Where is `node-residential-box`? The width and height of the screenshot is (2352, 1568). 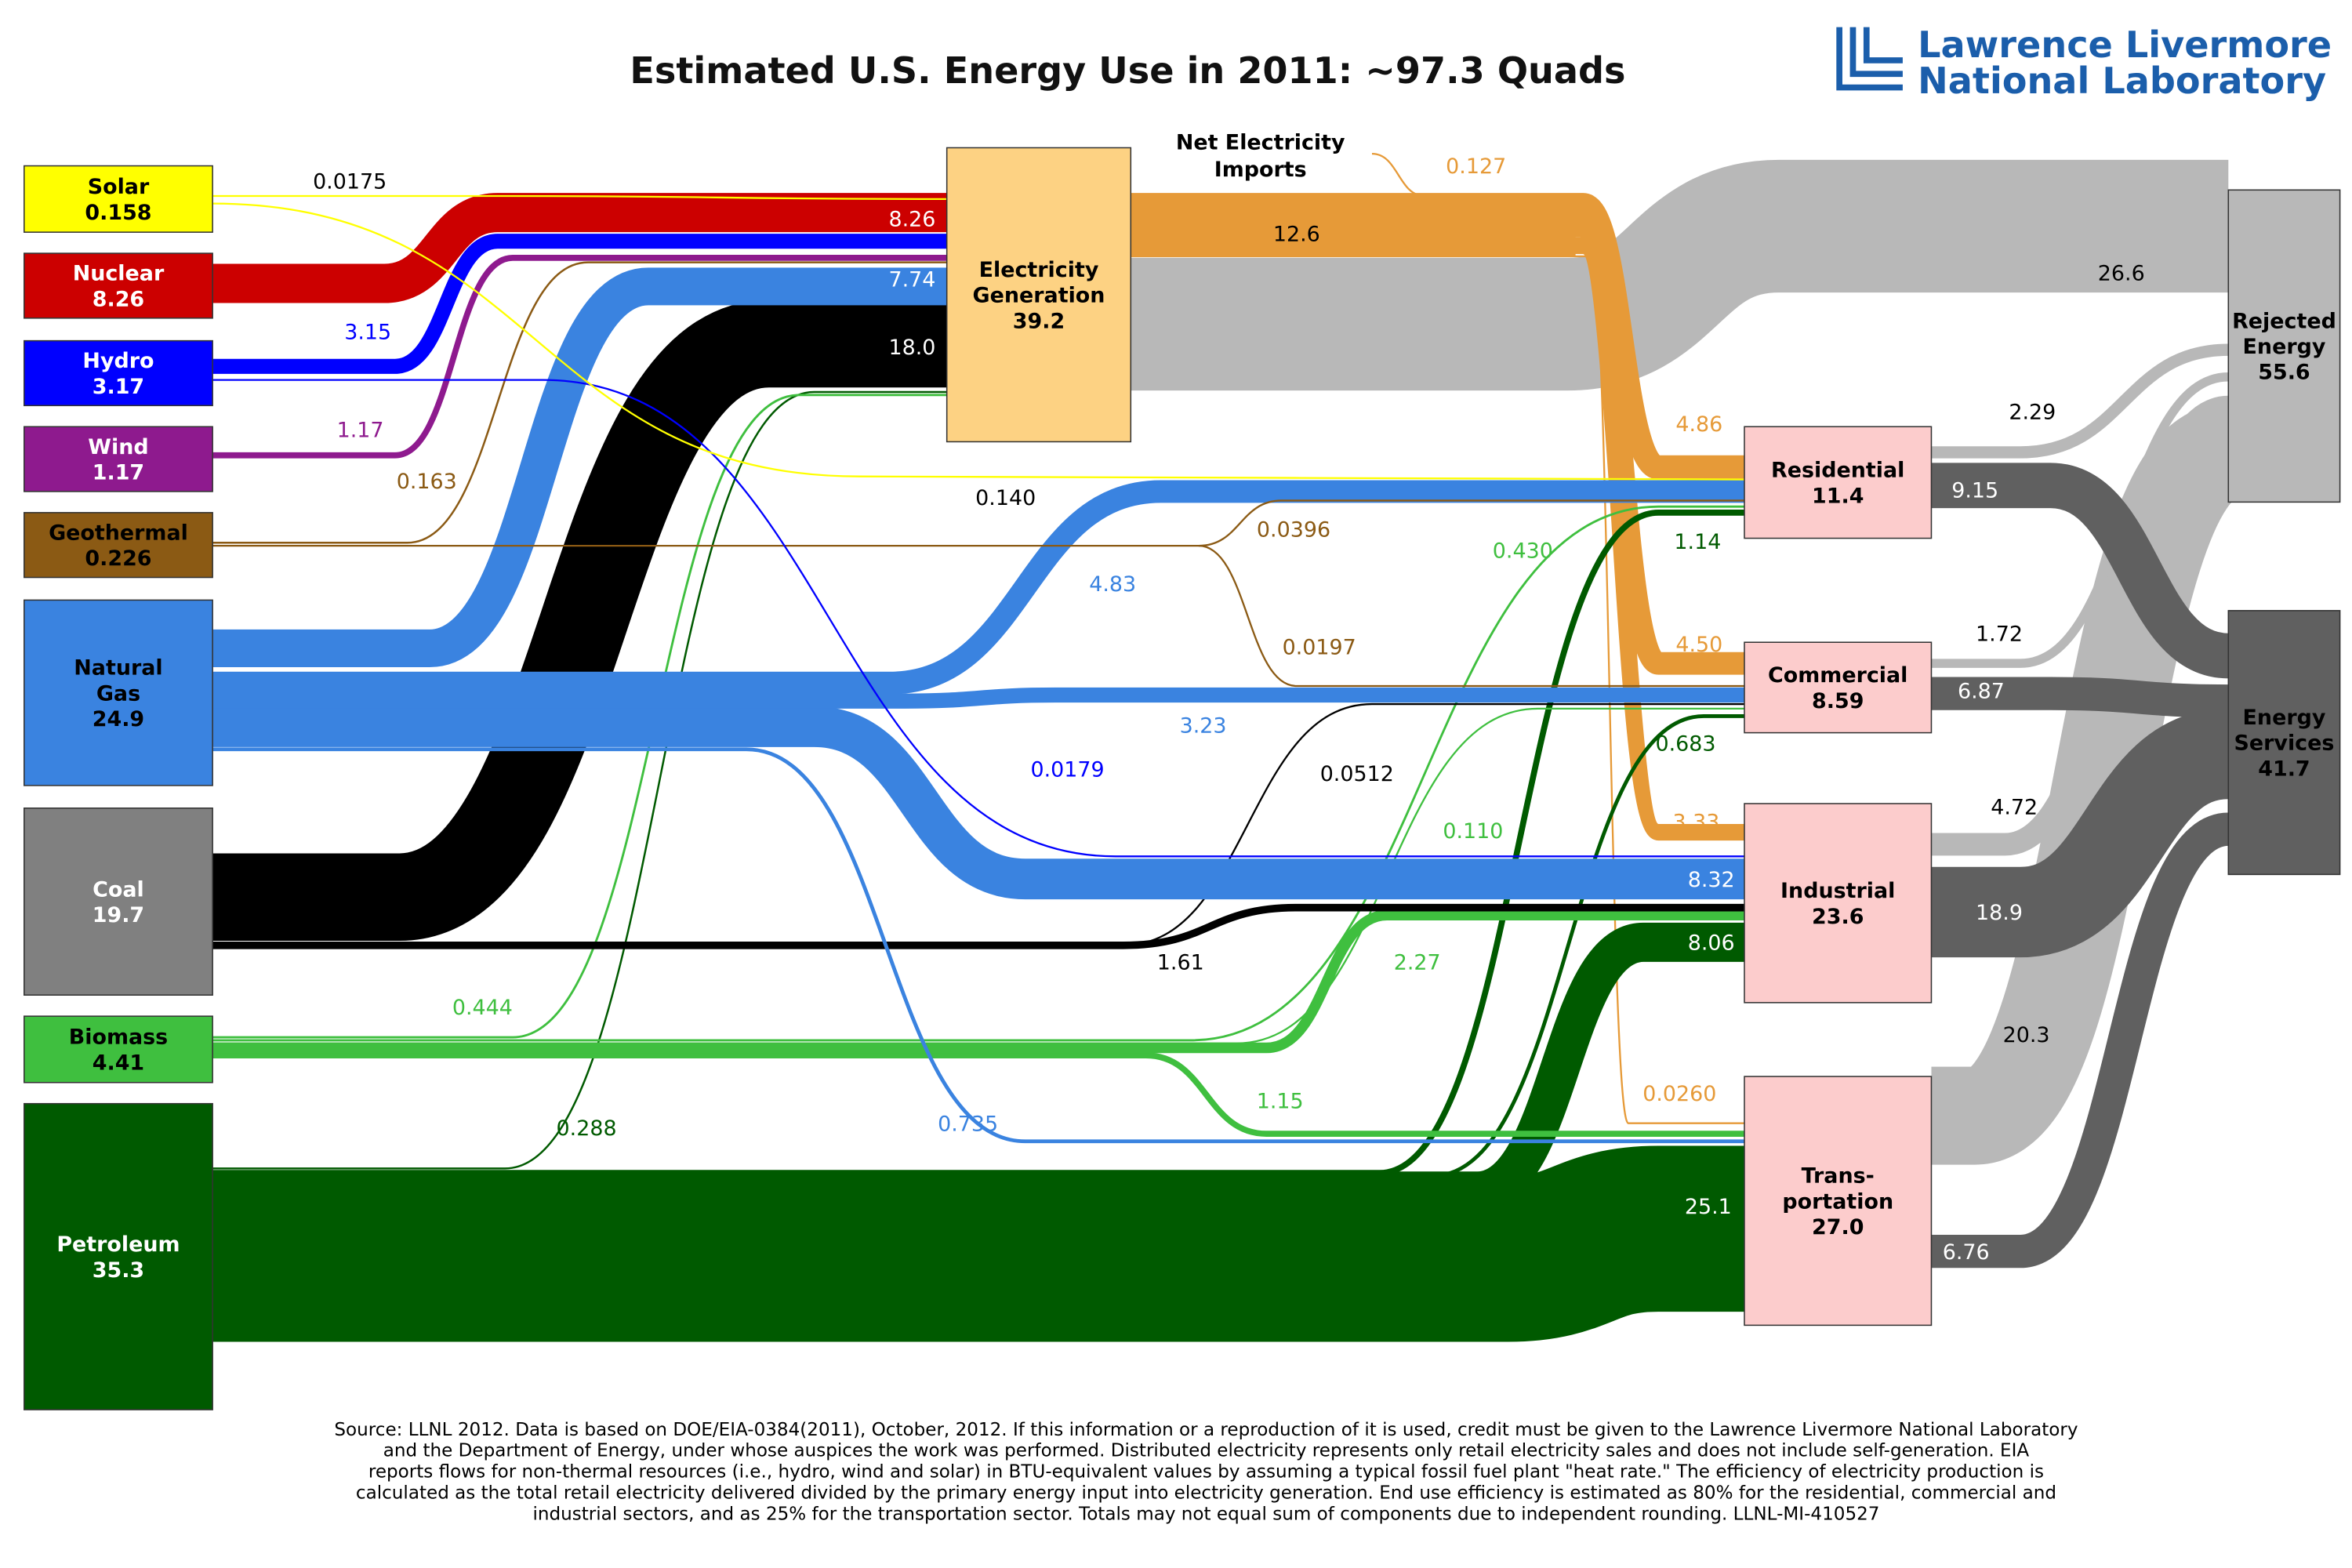
node-residential-box is located at coordinates (1838, 482).